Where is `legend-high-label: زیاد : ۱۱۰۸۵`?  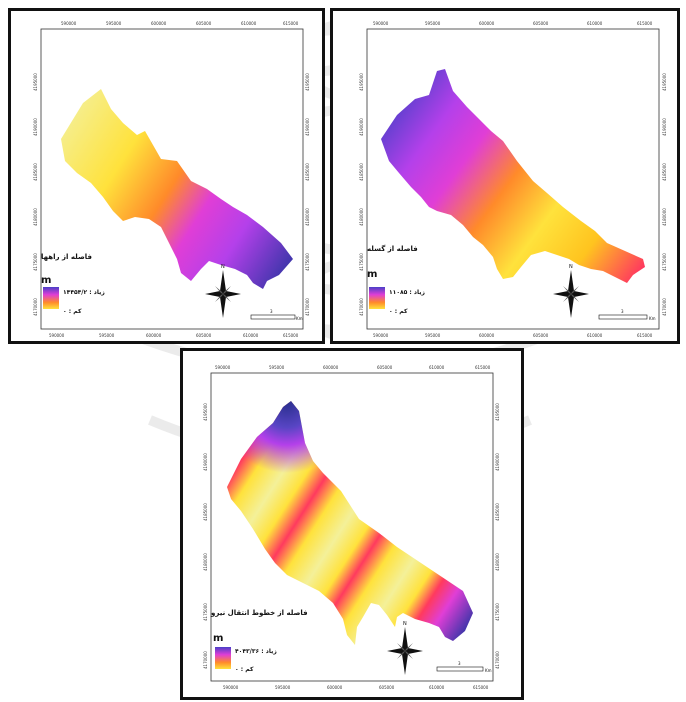 legend-high-label: زیاد : ۱۱۰۸۵ is located at coordinates (407, 292).